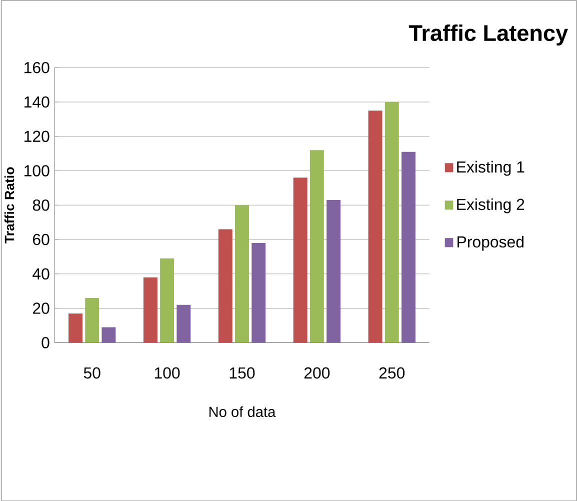  Describe the element at coordinates (37, 102) in the screenshot. I see `y-tick-label: 140` at that location.